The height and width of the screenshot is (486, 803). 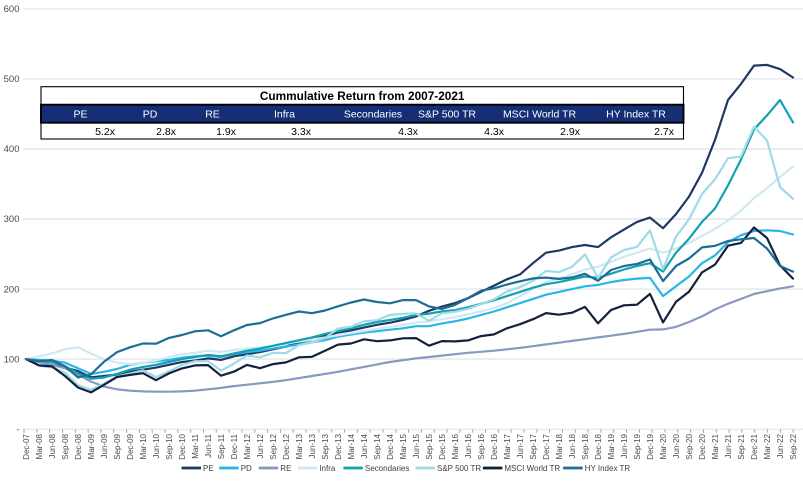 I want to click on svg-text: 100, so click(x=12, y=359).